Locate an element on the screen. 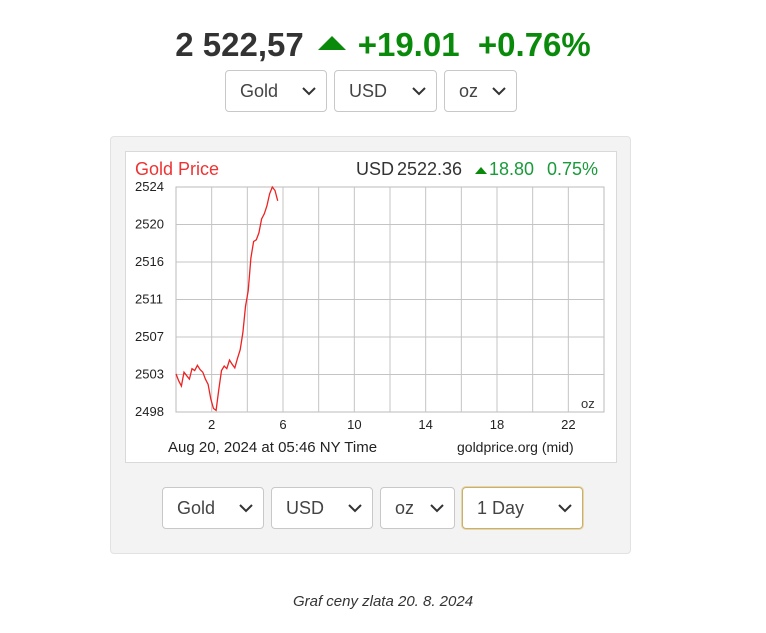  x-axis-ticks: 2 6 10 14 18 22 is located at coordinates (392, 424).